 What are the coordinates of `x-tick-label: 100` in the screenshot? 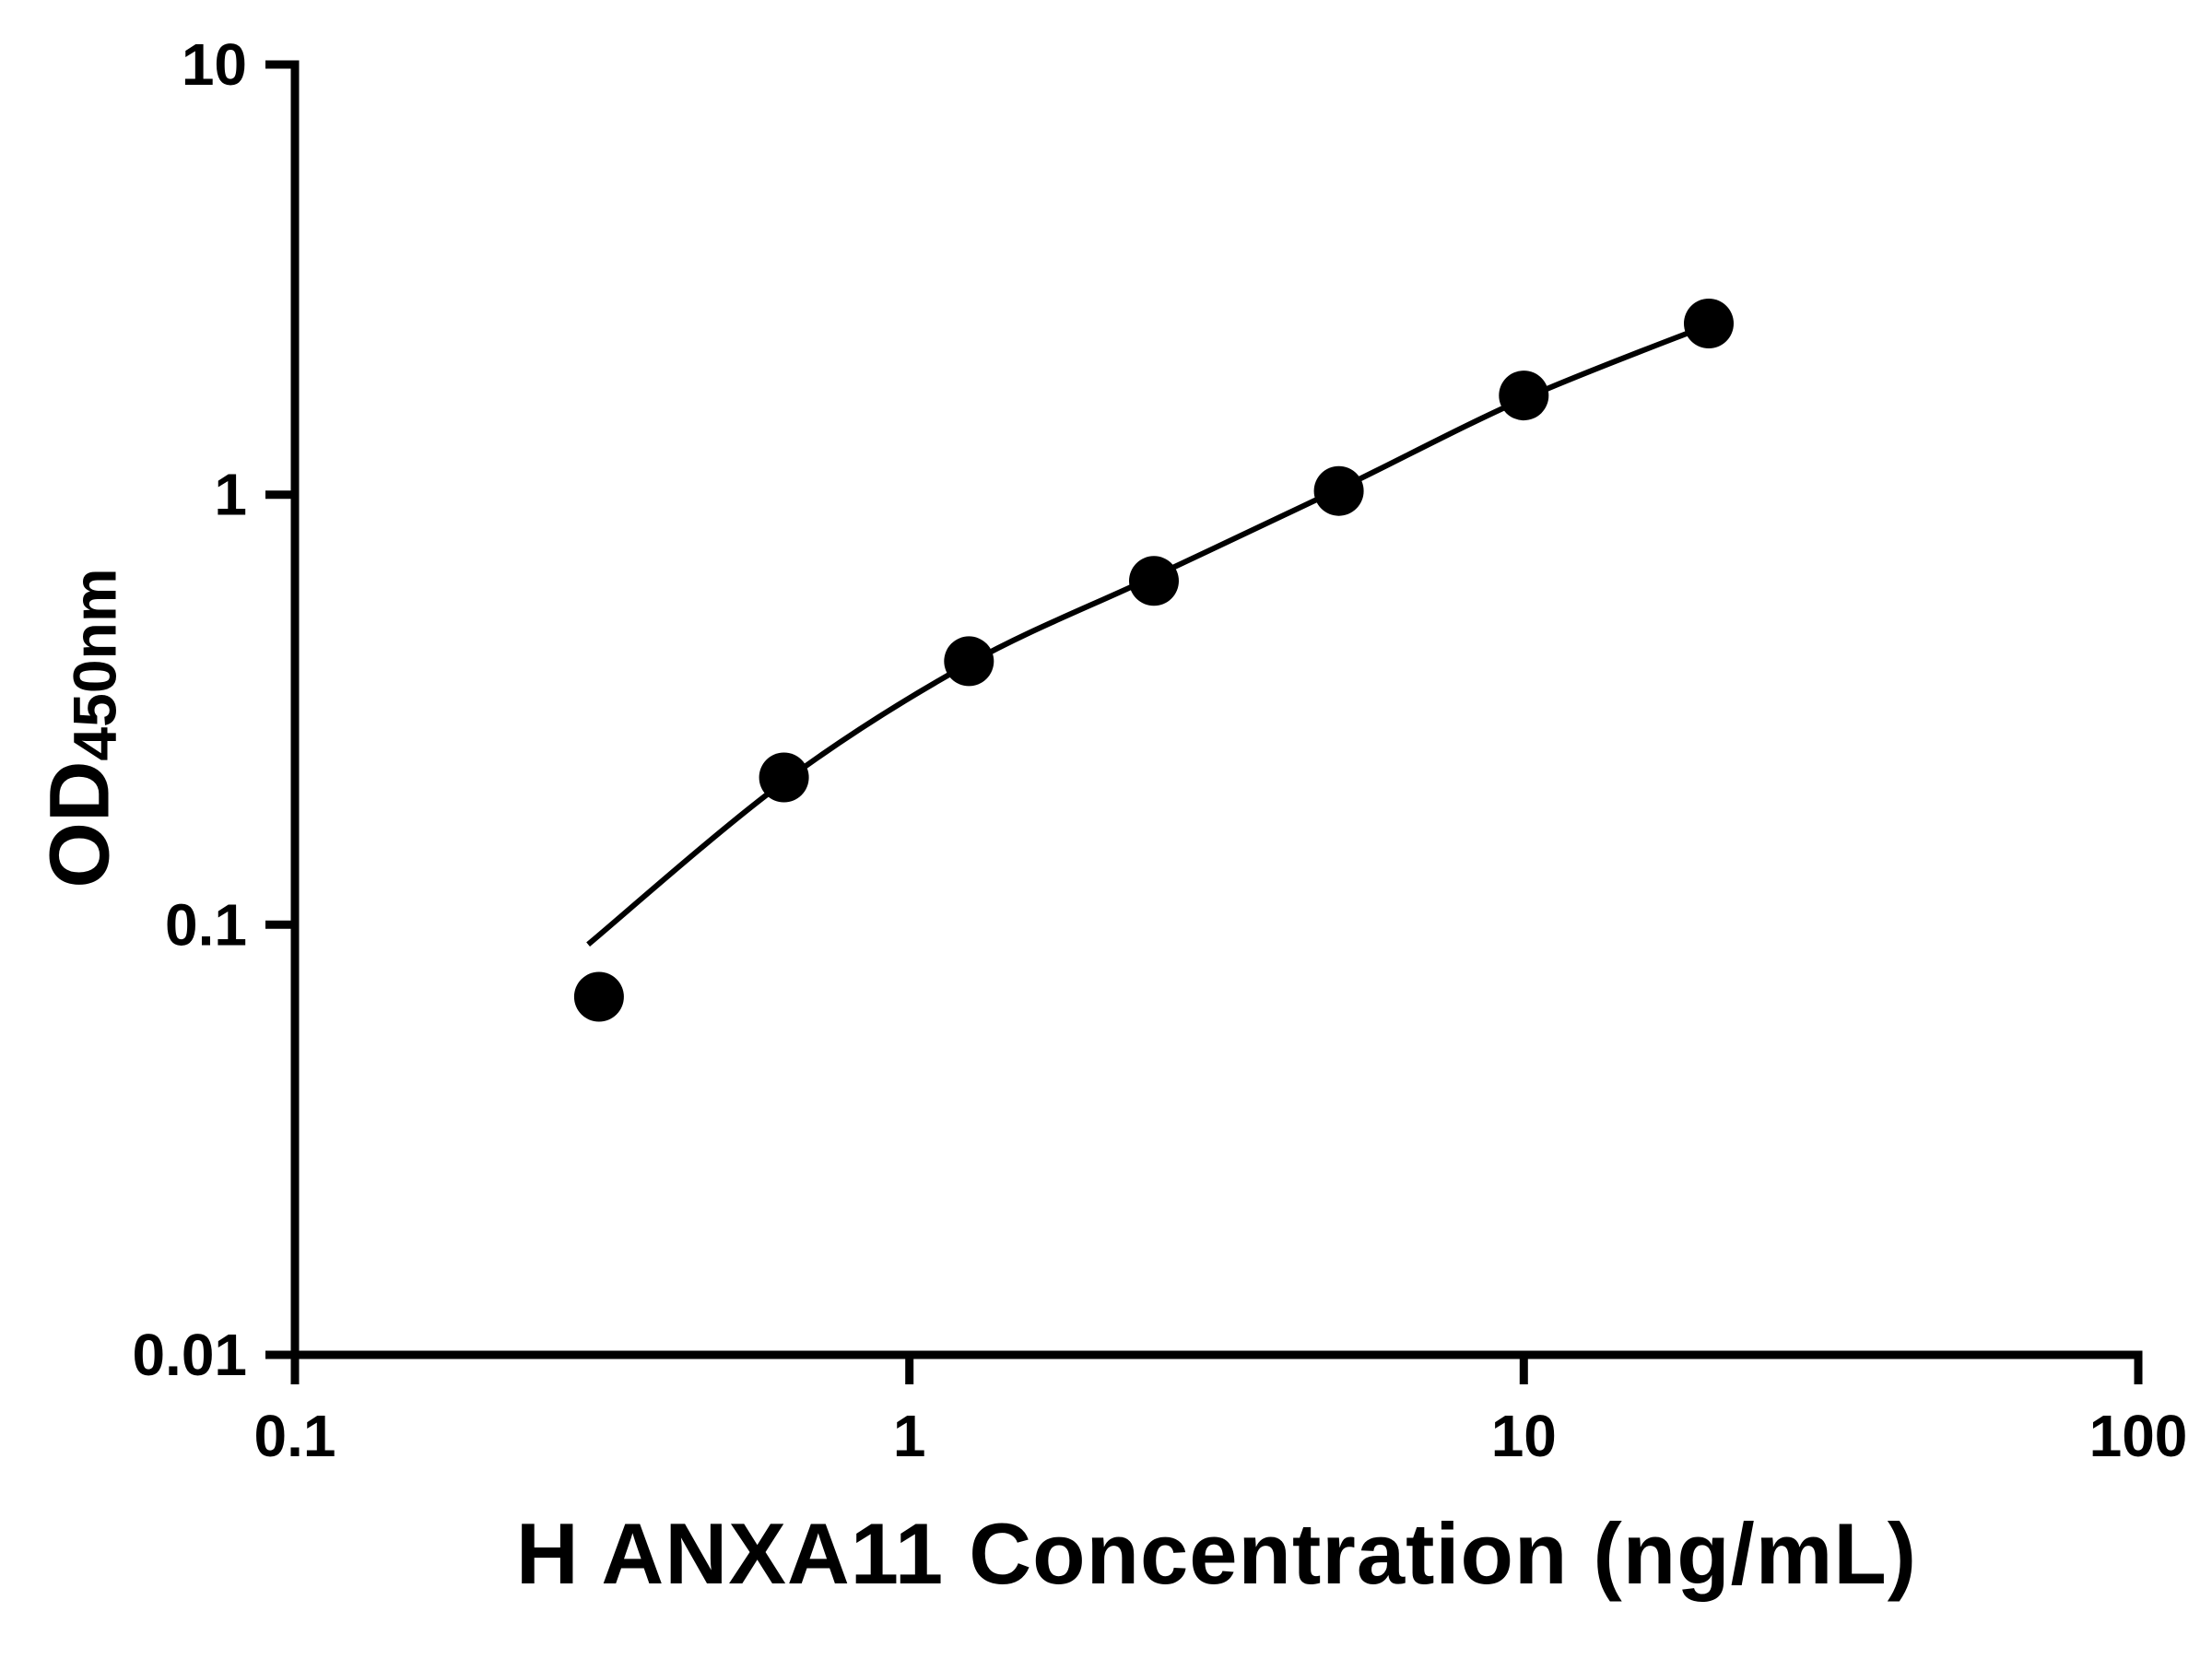 It's located at (2138, 1436).